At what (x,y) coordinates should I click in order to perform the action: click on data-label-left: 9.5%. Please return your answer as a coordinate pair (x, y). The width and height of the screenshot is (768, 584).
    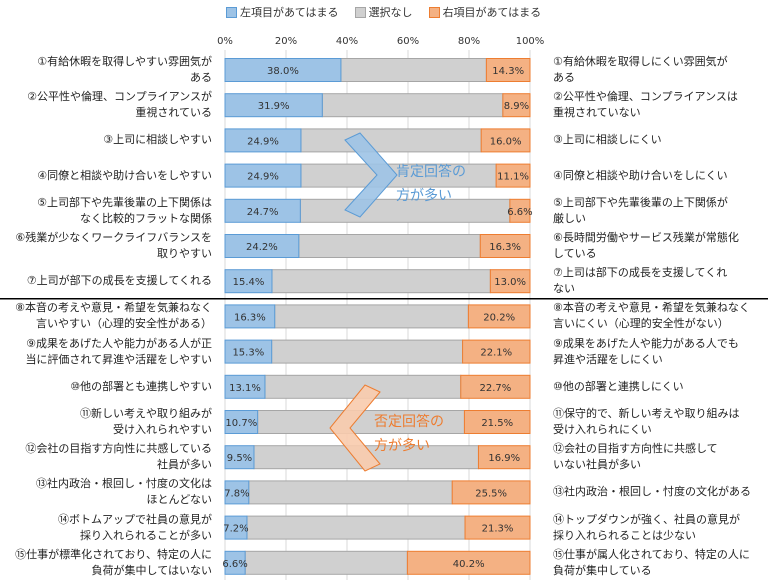
    Looking at the image, I should click on (239, 458).